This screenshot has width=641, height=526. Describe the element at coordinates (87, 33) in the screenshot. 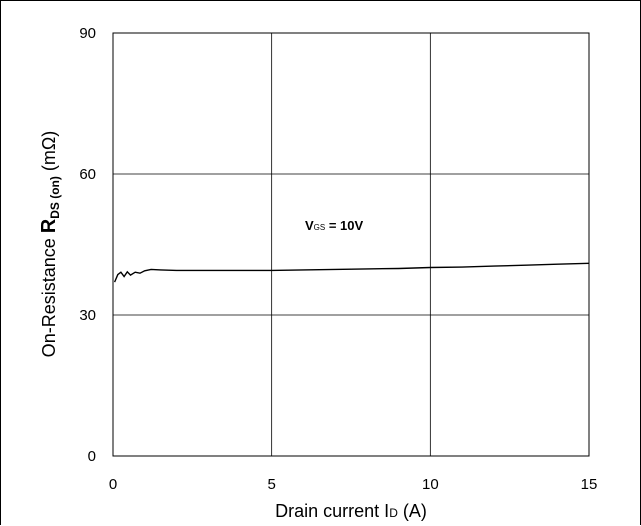

I see `y-tick-label: 90` at that location.